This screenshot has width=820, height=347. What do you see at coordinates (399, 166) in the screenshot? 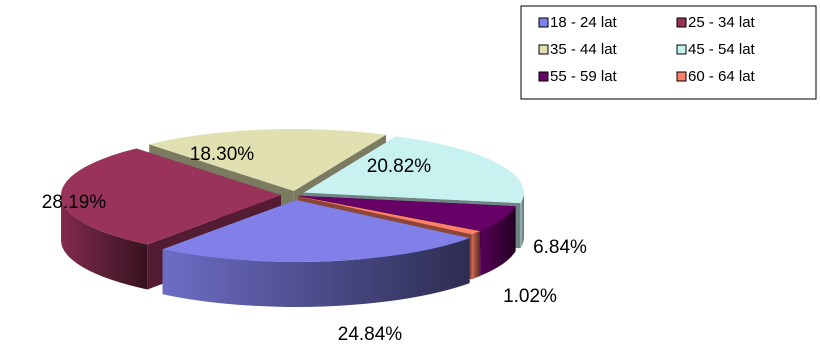
I see `data-label: 20.82%` at bounding box center [399, 166].